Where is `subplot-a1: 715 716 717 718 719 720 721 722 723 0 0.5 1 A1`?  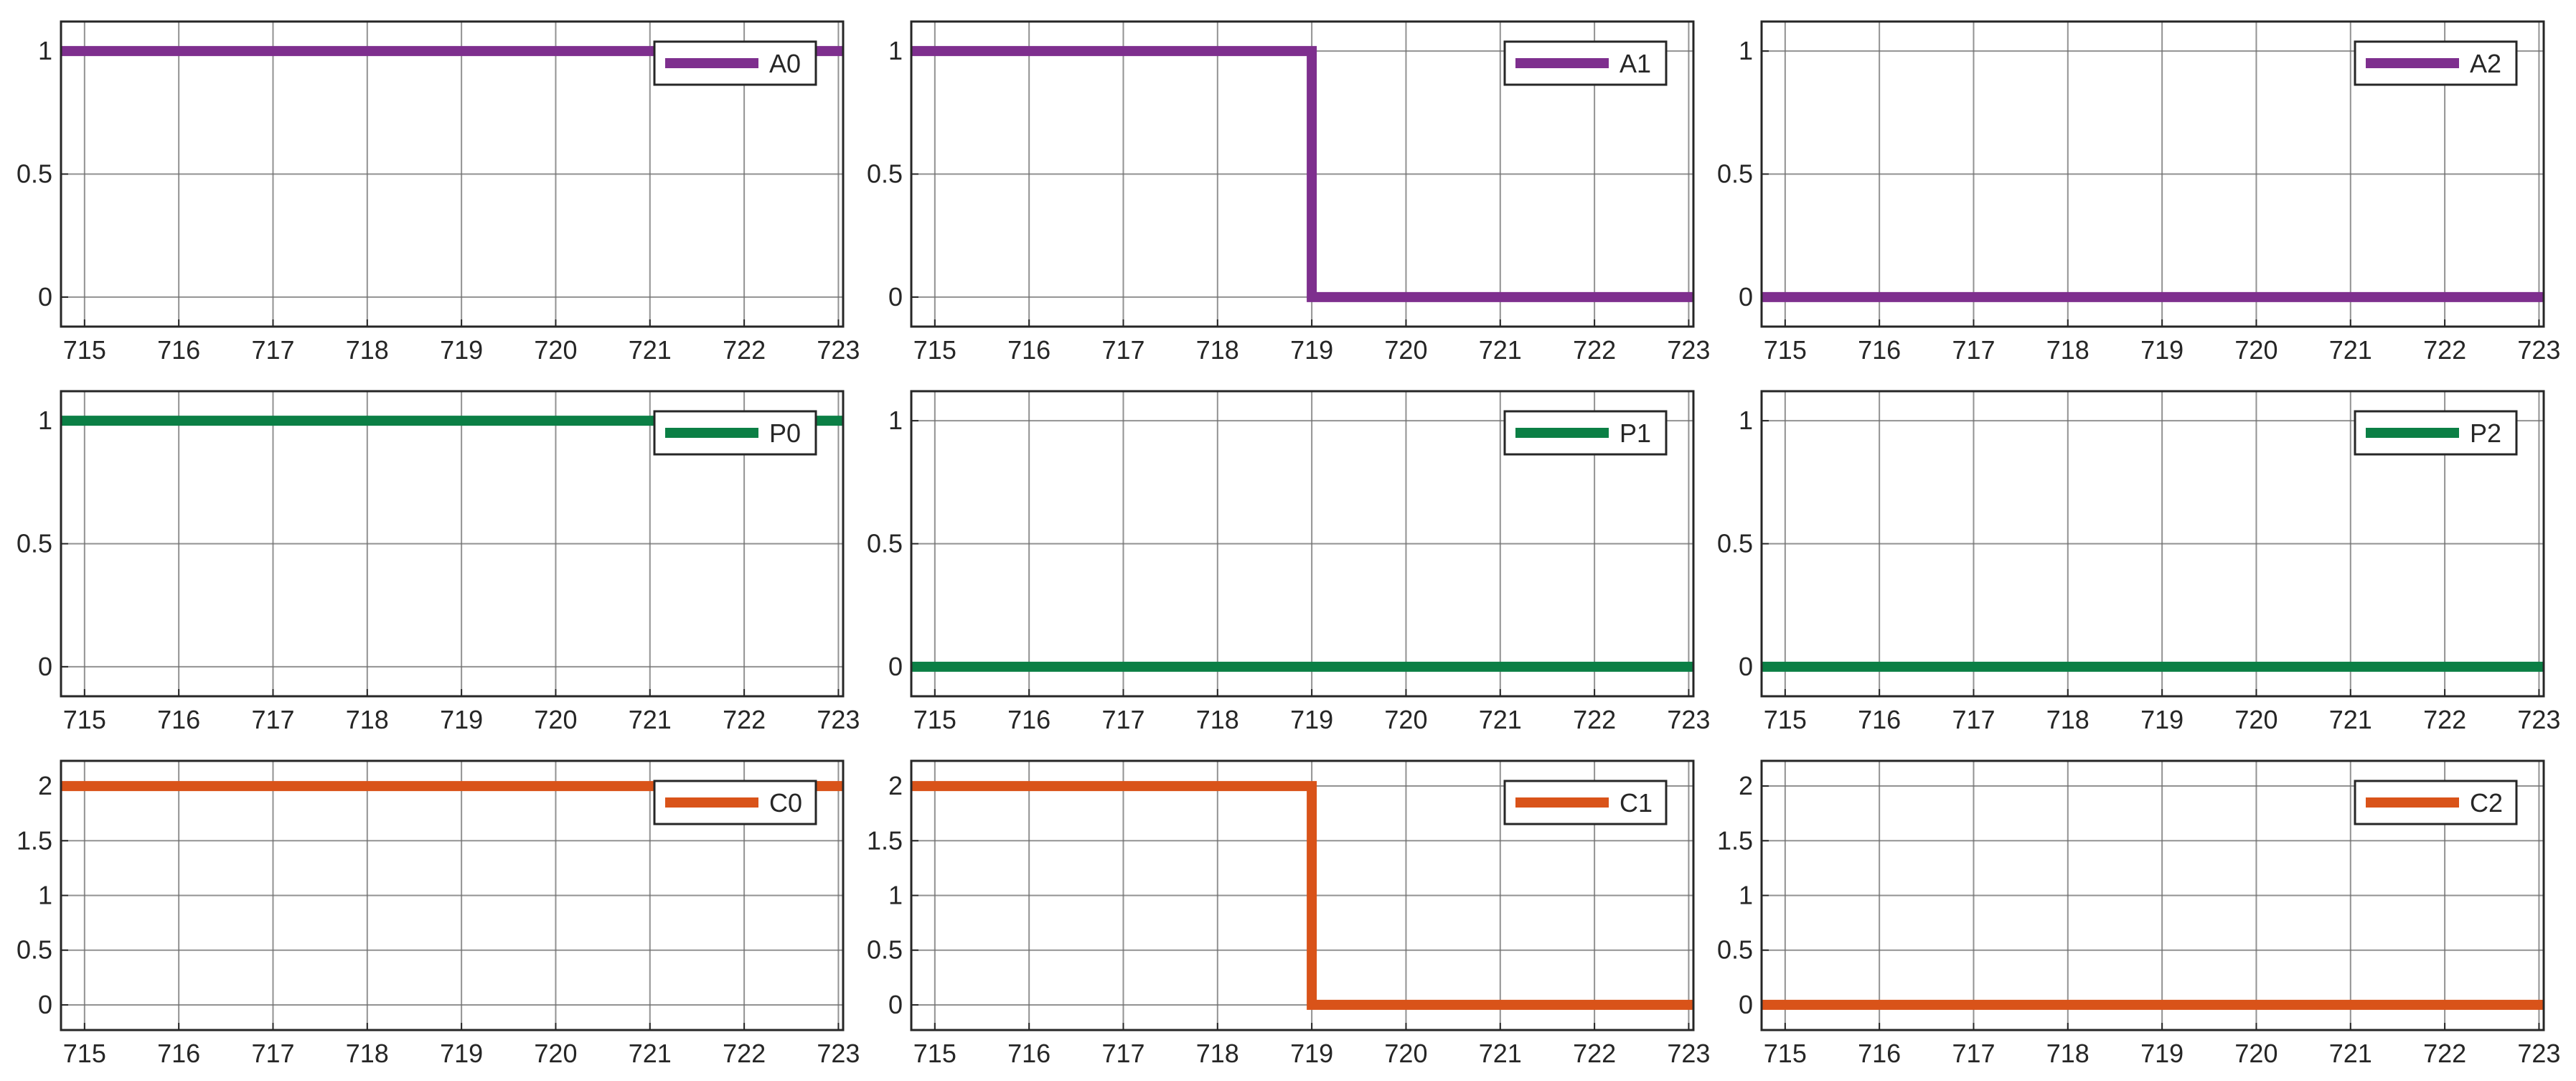
subplot-a1: 715 716 717 718 719 720 721 722 723 0 0.5 1 A1 is located at coordinates (1288, 192).